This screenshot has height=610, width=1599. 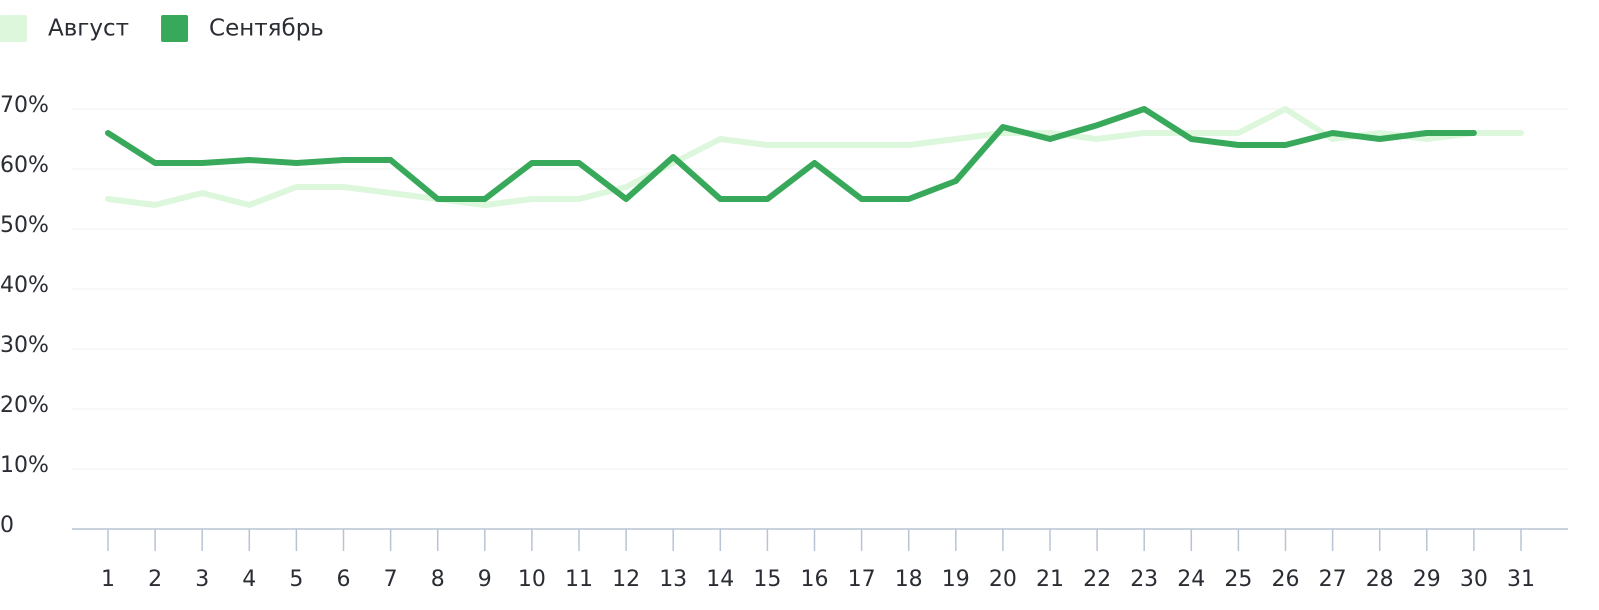 I want to click on x-tick-label: 22, so click(x=1097, y=579).